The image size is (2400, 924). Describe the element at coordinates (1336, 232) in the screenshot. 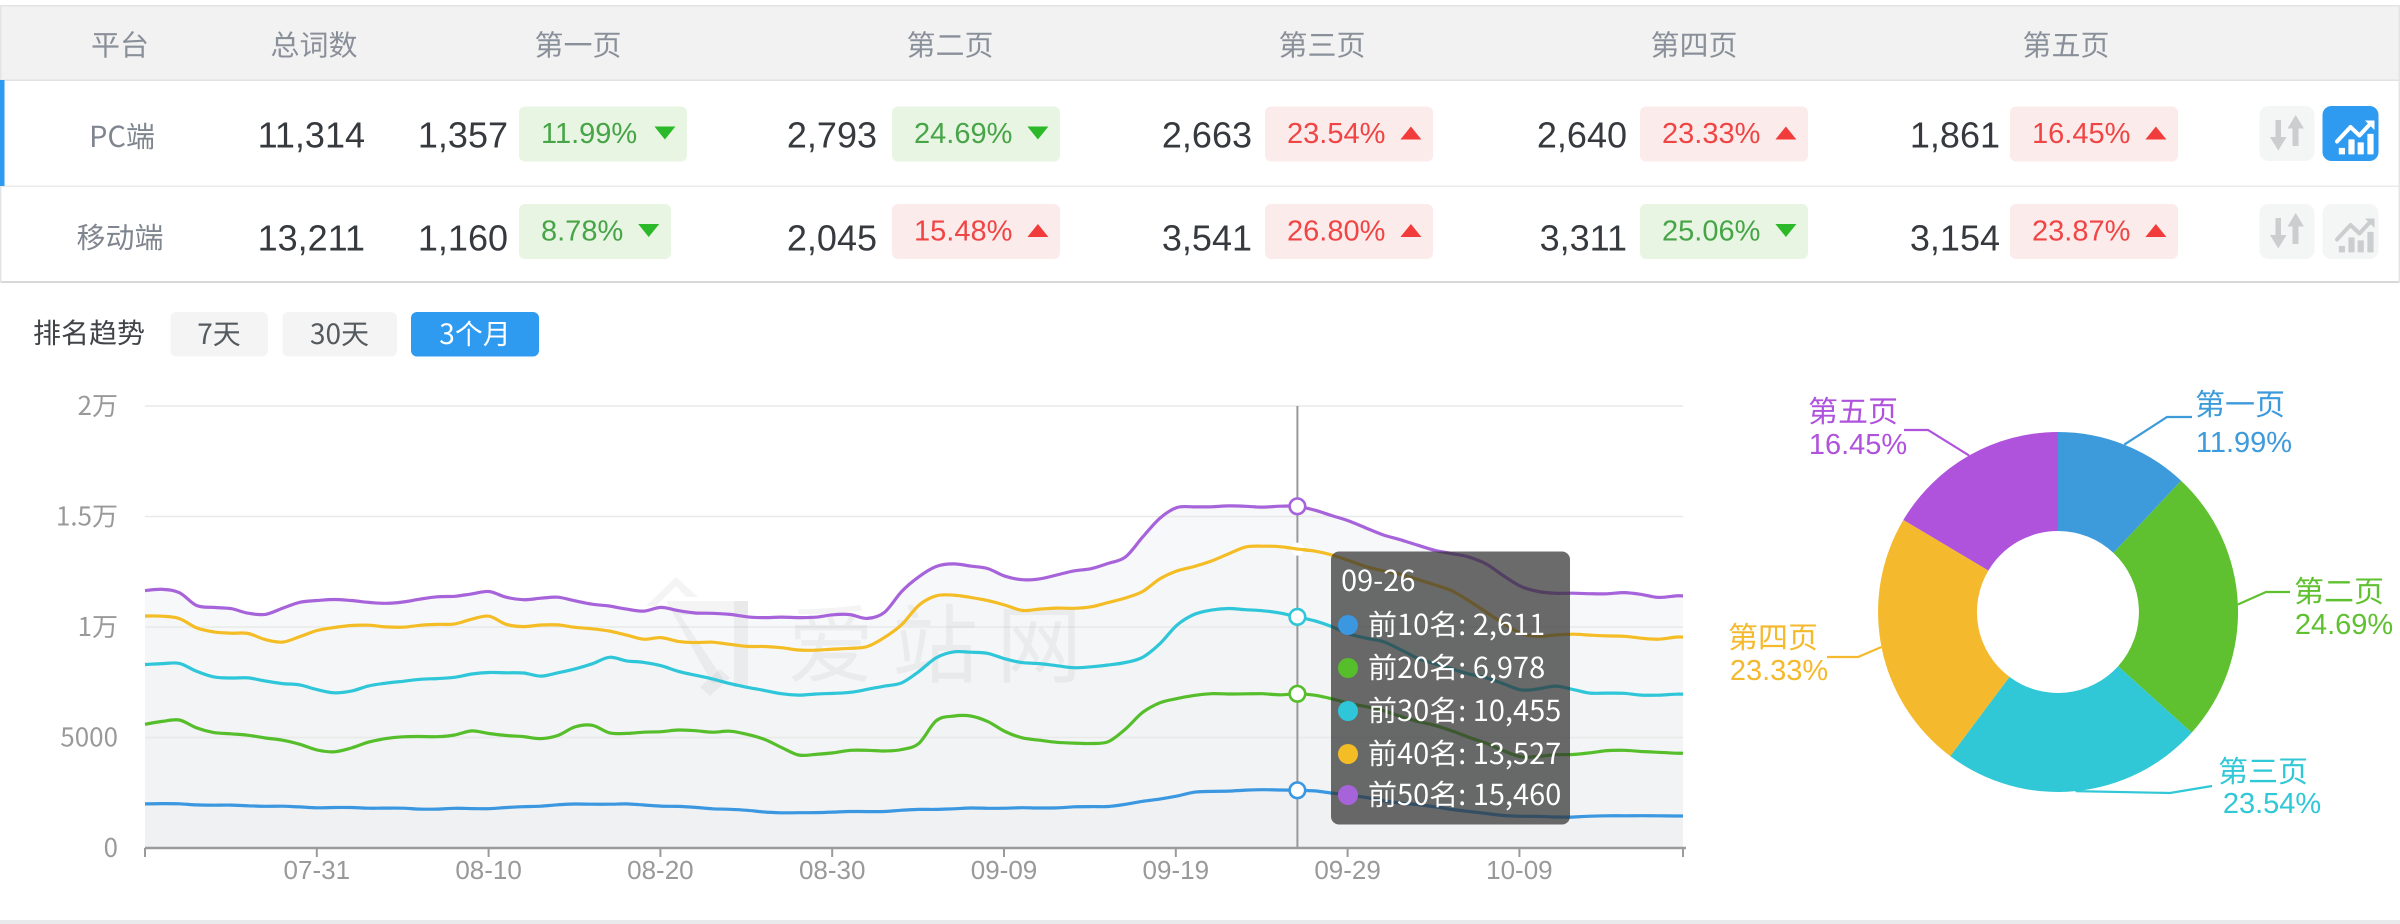

I see `svg-text: 26.80%` at that location.